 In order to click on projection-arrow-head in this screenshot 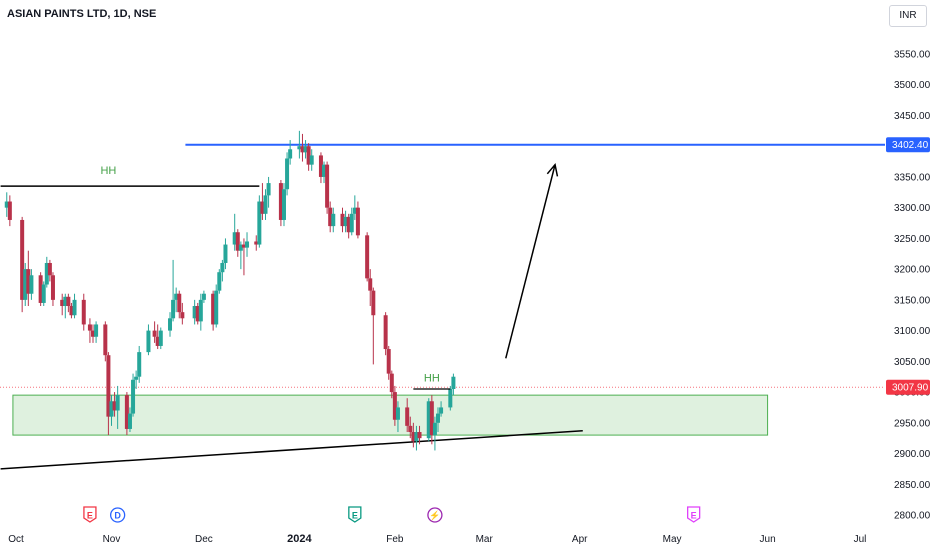, I will do `click(552, 169)`.